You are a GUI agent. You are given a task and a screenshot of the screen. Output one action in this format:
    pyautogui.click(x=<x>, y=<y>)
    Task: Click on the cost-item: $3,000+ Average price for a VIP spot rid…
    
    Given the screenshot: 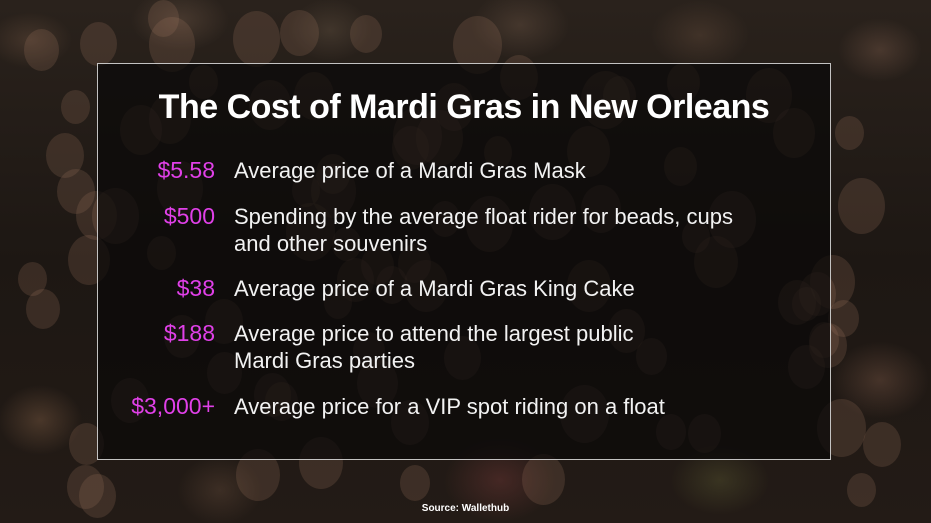 What is the action you would take?
    pyautogui.click(x=446, y=406)
    